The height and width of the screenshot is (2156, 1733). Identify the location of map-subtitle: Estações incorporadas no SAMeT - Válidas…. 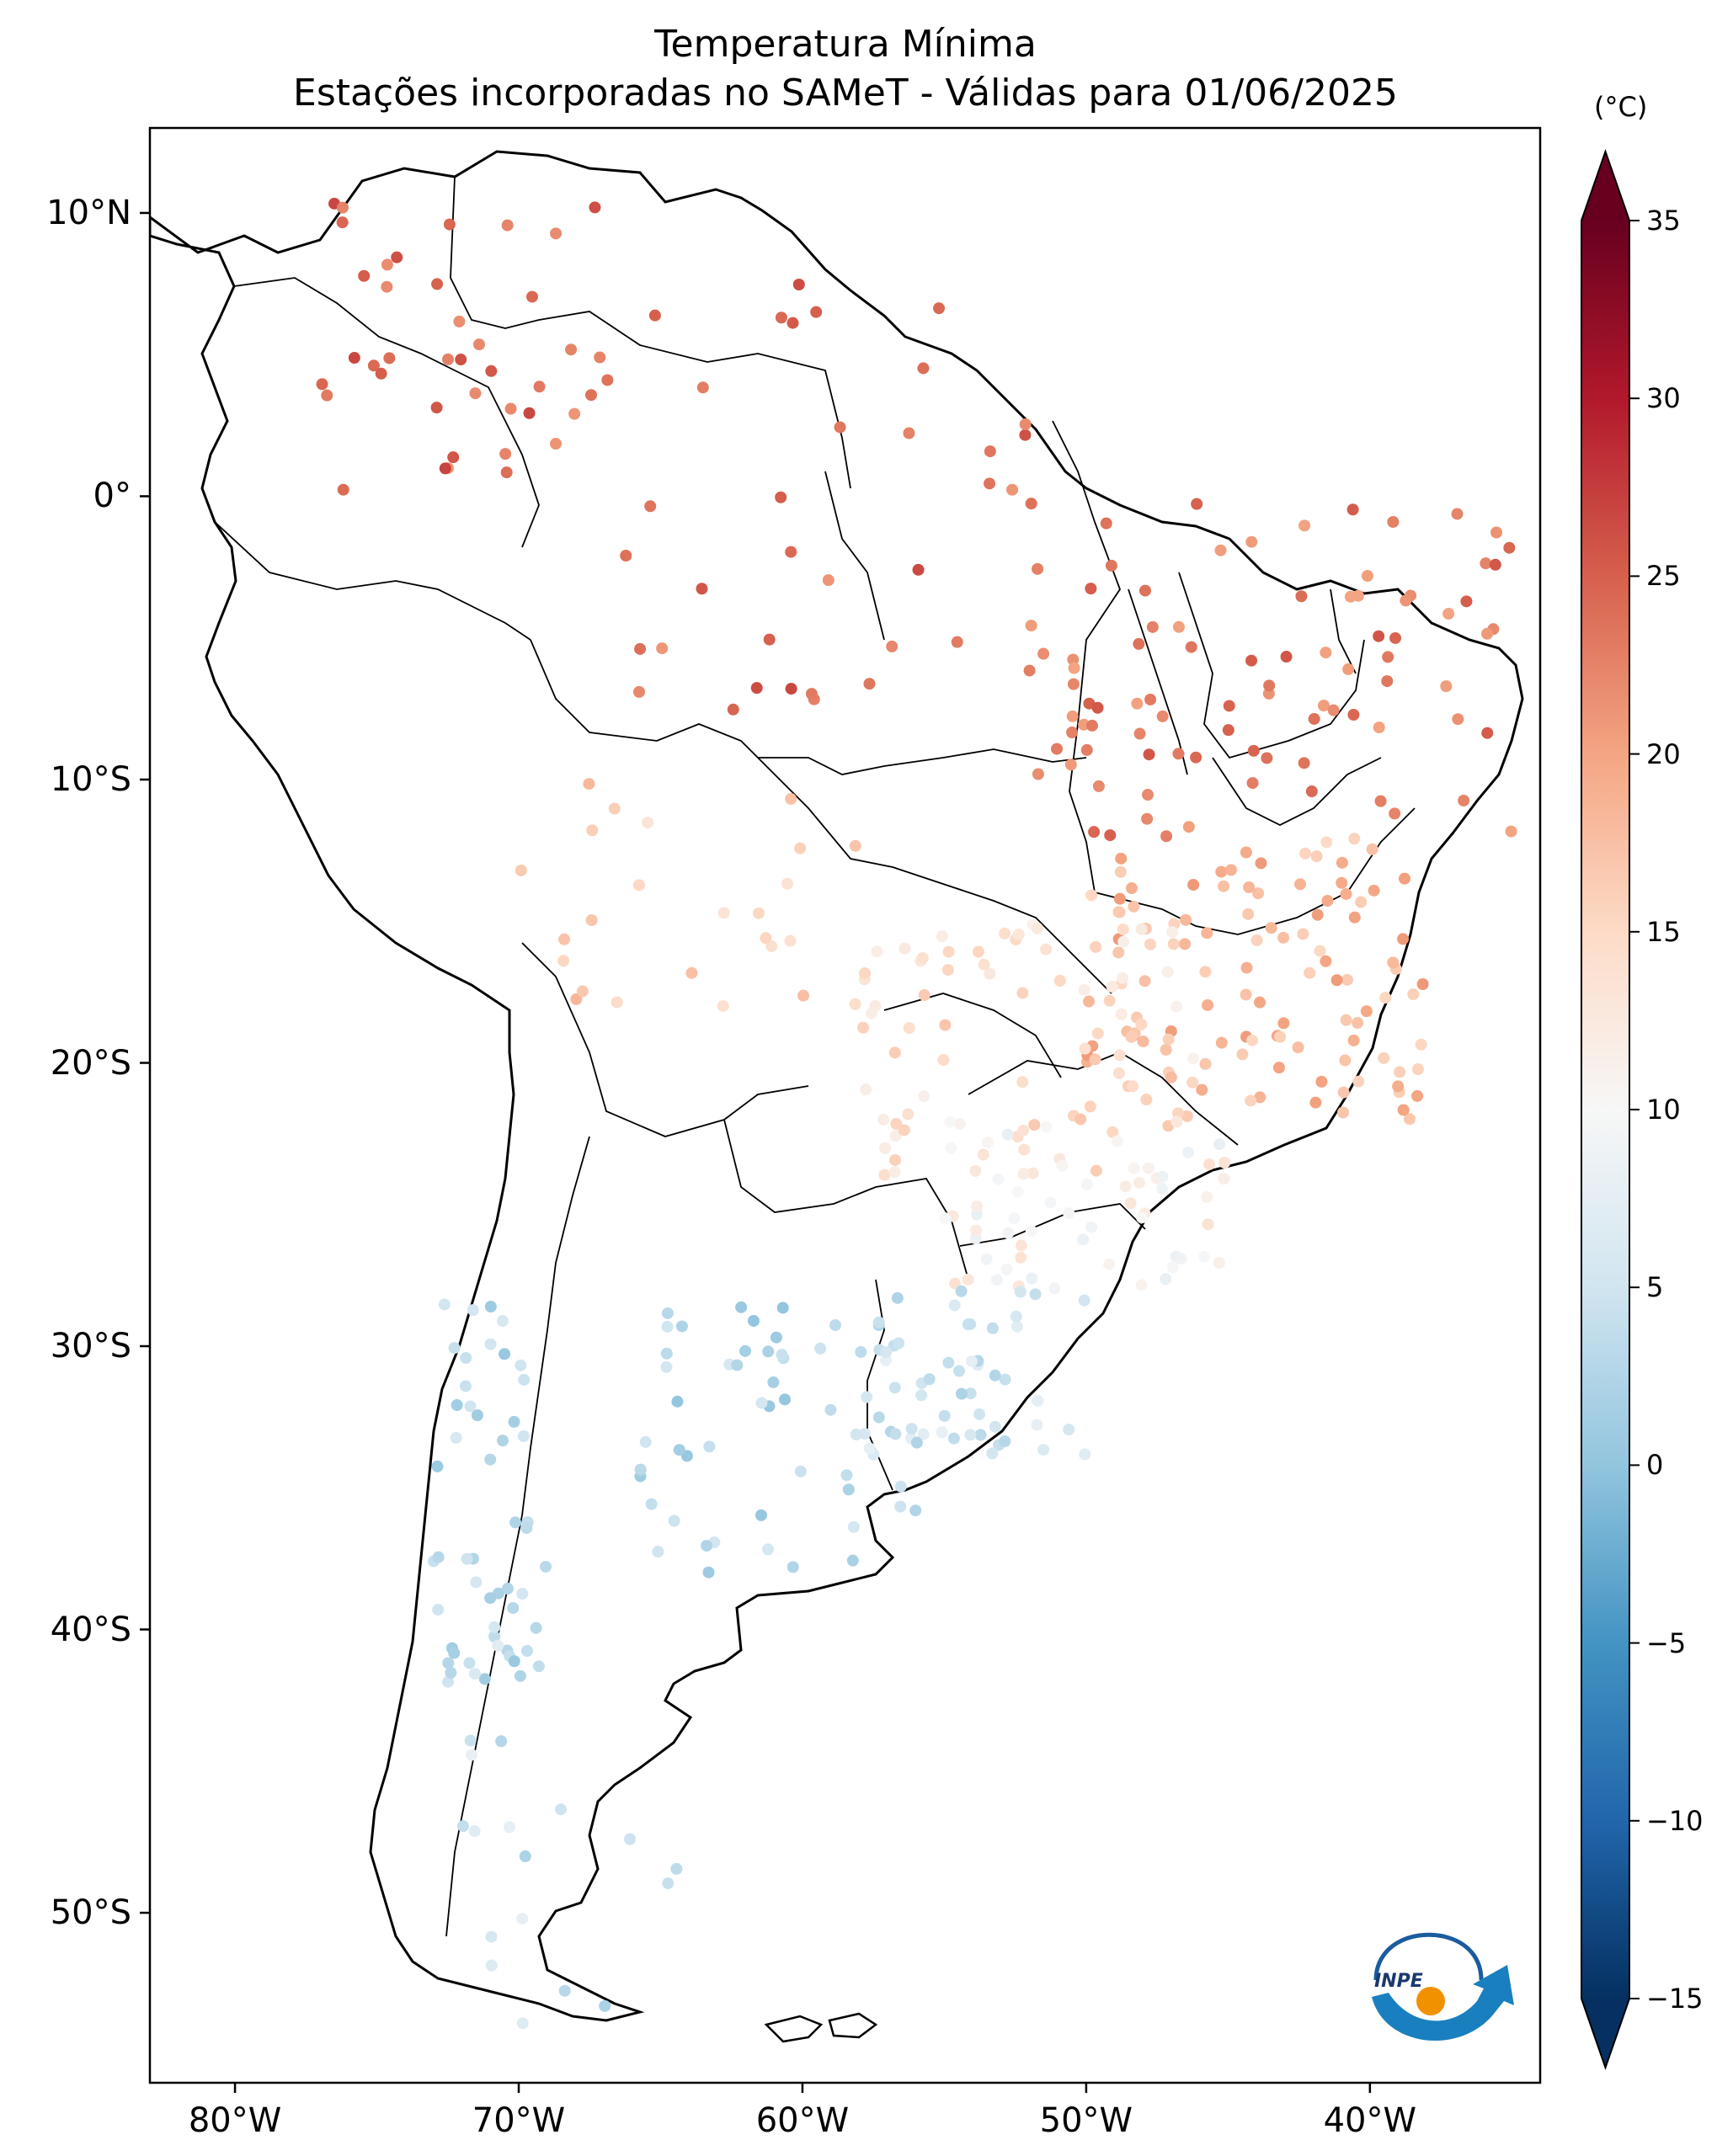
(845, 93).